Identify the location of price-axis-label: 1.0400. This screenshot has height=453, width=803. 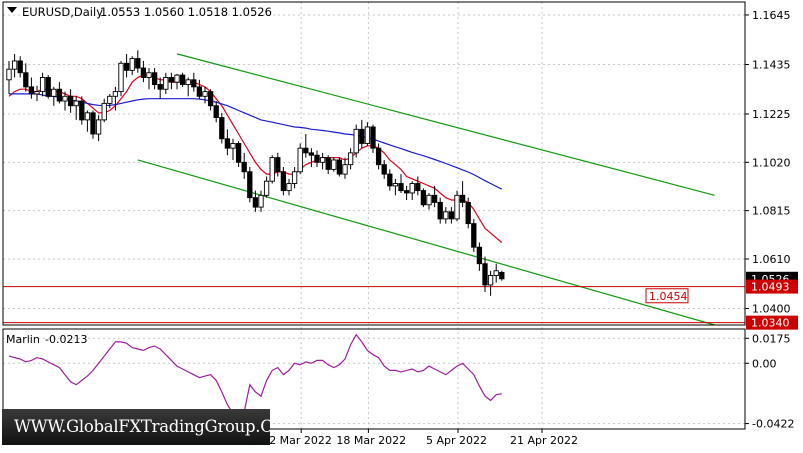
(771, 308).